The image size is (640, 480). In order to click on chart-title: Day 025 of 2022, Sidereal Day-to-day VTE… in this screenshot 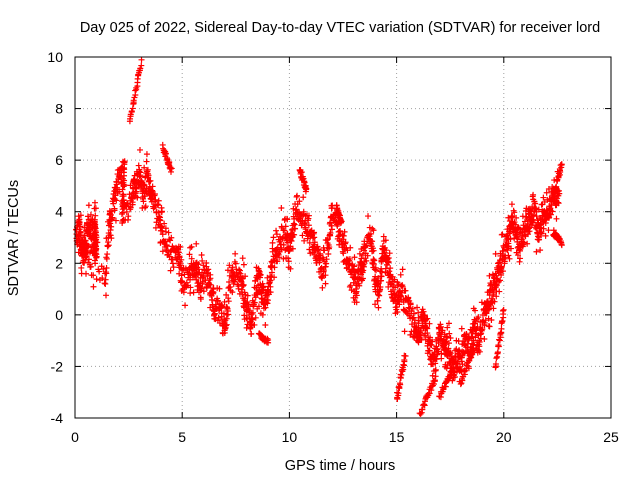, I will do `click(340, 28)`.